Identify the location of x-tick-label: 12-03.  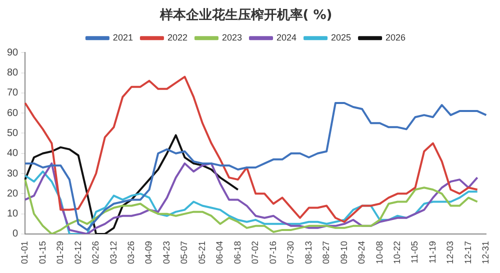
(450, 252).